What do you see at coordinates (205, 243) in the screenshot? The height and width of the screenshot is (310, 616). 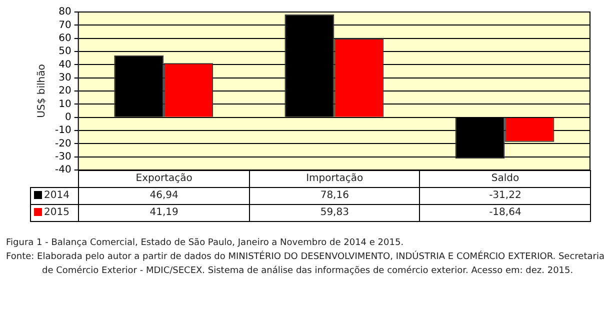 I see `text: Figura 1 - Balança Comercial, Estado de São Paulo, Janeiro a Novembro de 2014 e 2015.` at bounding box center [205, 243].